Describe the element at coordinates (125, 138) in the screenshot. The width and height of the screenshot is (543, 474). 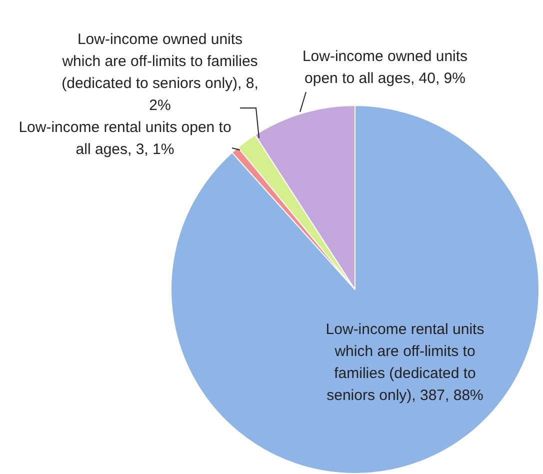
I see `slice-label: Low-income rental units open to all ages, 3, 1%` at that location.